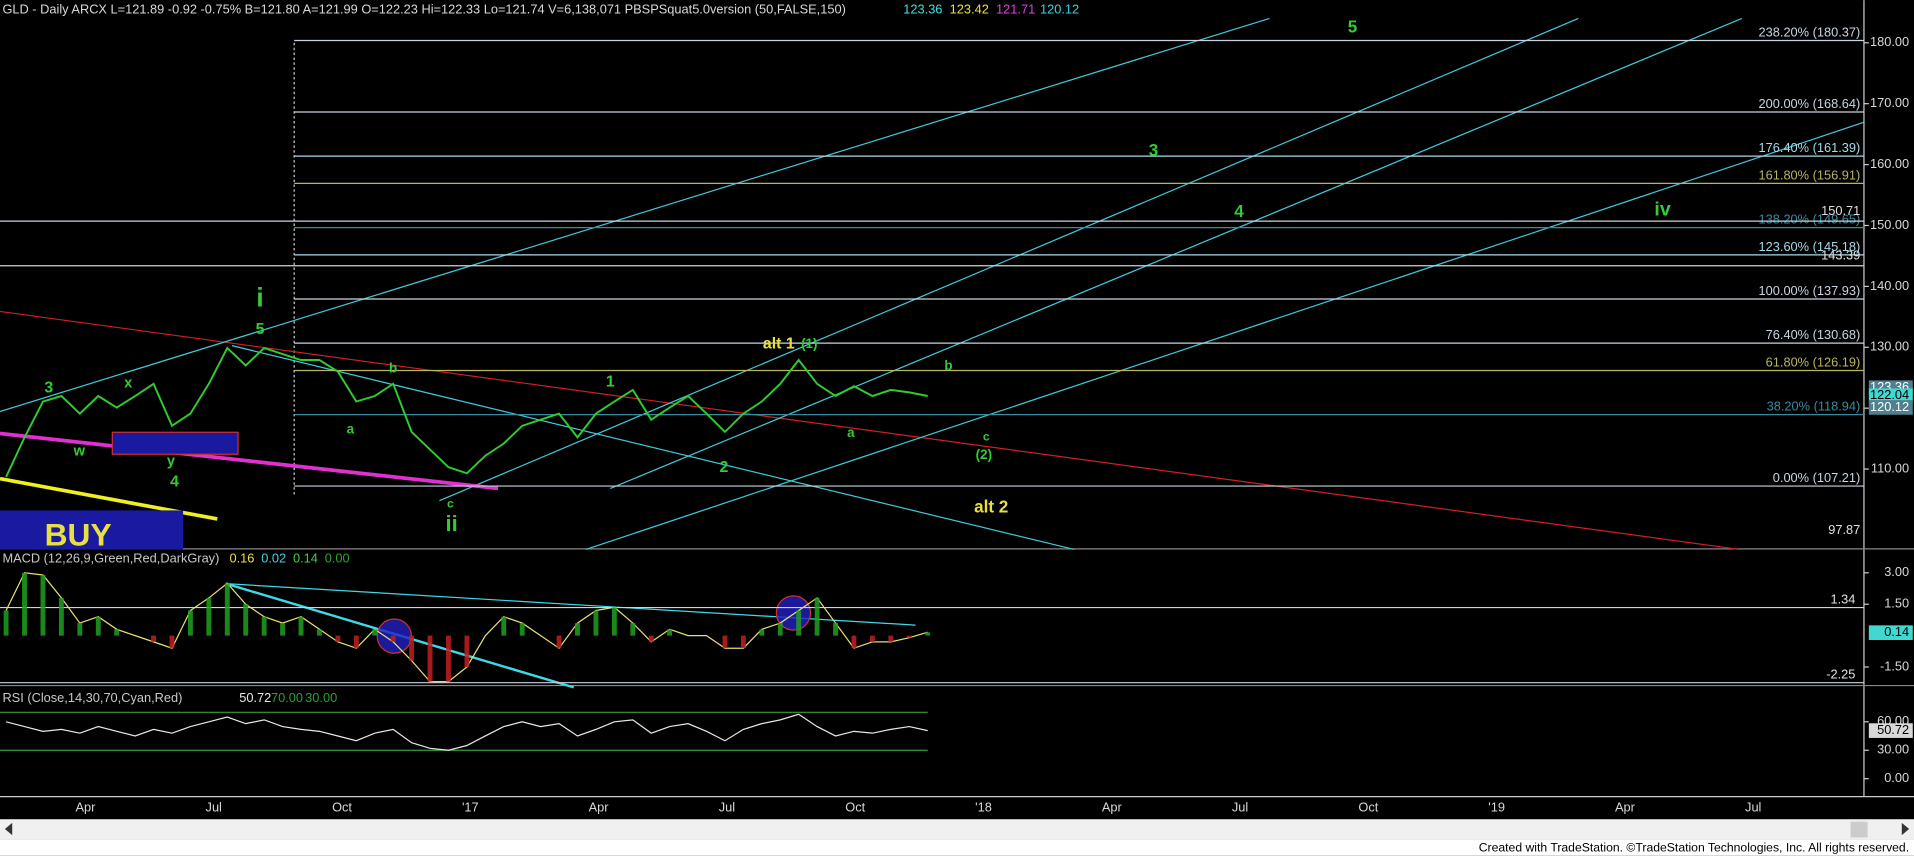 Image resolution: width=1914 pixels, height=856 pixels. Describe the element at coordinates (1810, 147) in the screenshot. I see `fib-label: 176.40% (161.39)` at that location.